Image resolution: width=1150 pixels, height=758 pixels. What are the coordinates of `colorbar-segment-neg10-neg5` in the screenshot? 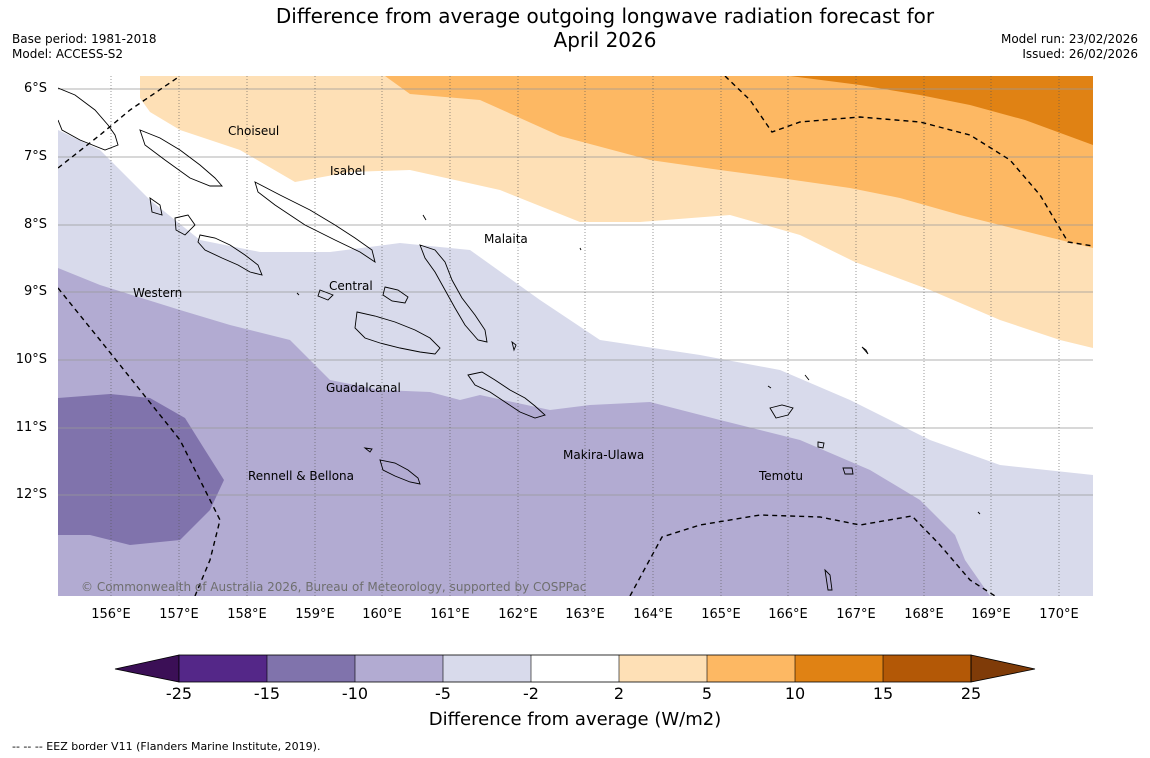 It's located at (399, 668).